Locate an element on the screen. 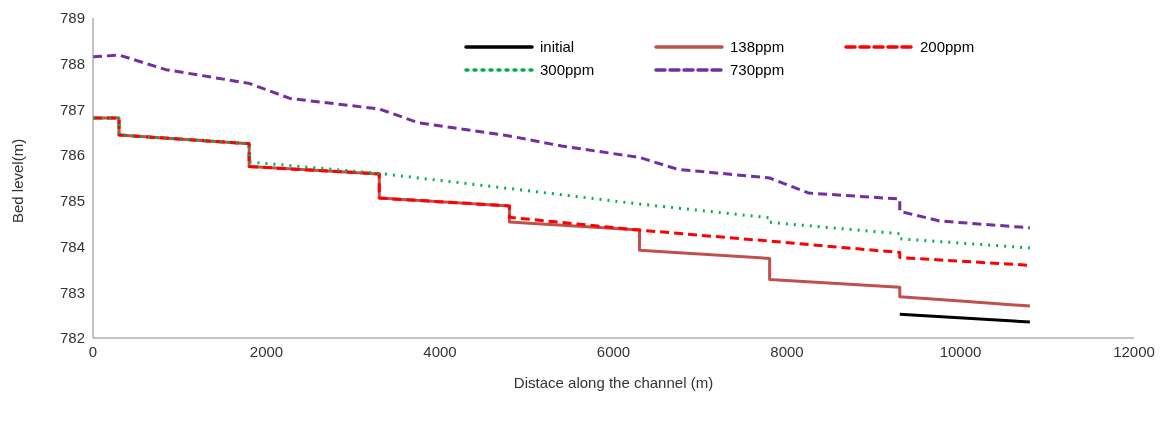 This screenshot has height=445, width=1172. y-tick-label: 788 is located at coordinates (72, 64).